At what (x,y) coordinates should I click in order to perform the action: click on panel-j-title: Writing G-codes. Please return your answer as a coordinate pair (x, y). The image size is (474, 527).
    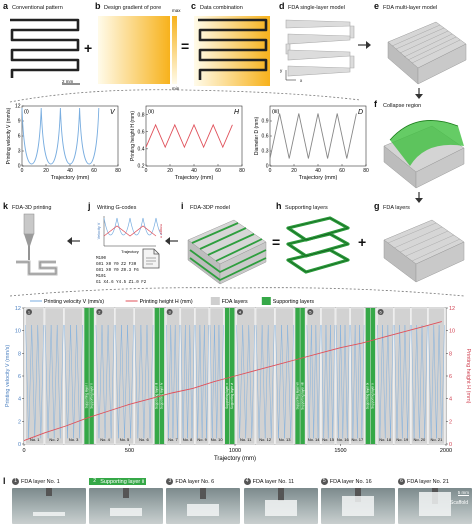
    Looking at the image, I should click on (117, 208).